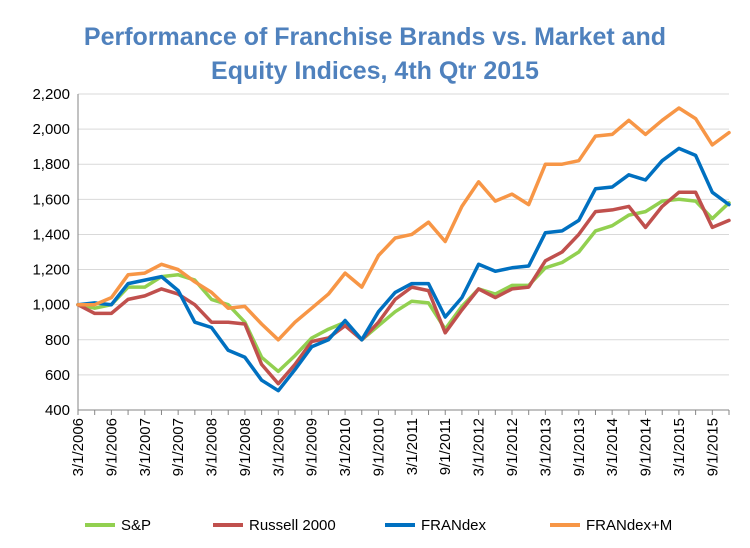 The width and height of the screenshot is (750, 548). I want to click on x-tick-label: 3/1/2009, so click(278, 447).